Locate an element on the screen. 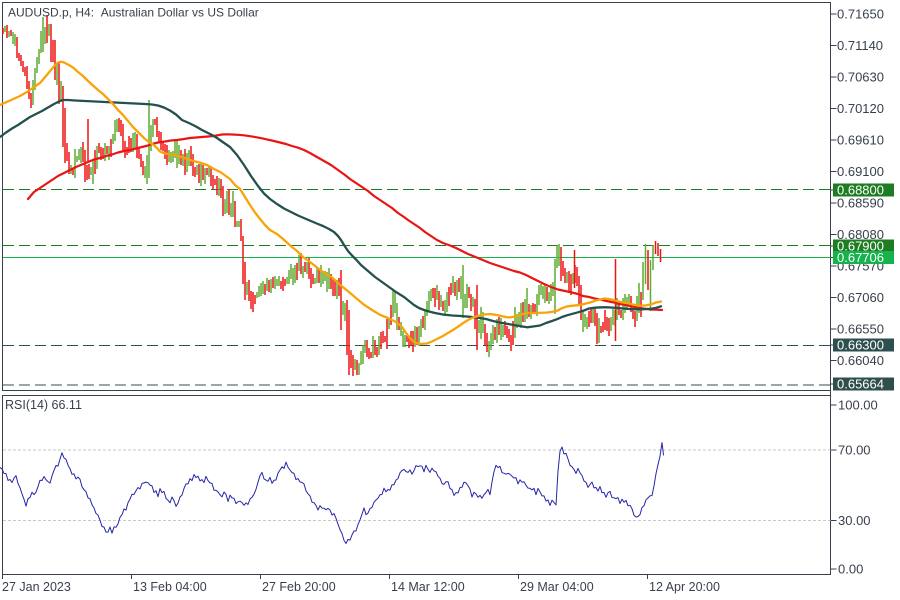 The width and height of the screenshot is (900, 600). svg-text: 0.69100 is located at coordinates (860, 171).